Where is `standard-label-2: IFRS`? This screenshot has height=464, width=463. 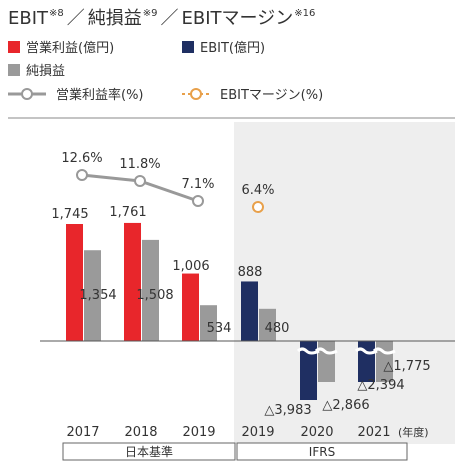 standard-label-2: IFRS is located at coordinates (322, 452).